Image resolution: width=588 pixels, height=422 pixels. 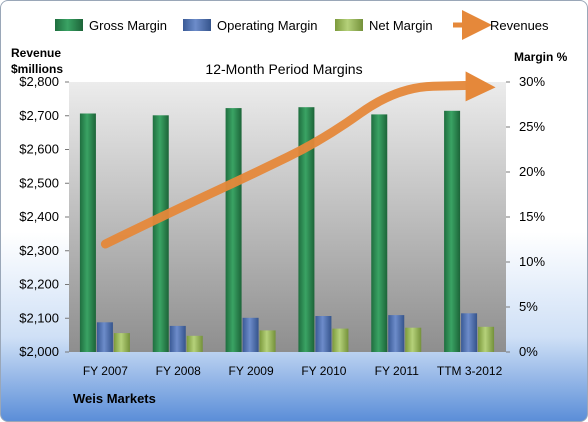 What do you see at coordinates (197, 25) in the screenshot?
I see `legend-swatch-operating` at bounding box center [197, 25].